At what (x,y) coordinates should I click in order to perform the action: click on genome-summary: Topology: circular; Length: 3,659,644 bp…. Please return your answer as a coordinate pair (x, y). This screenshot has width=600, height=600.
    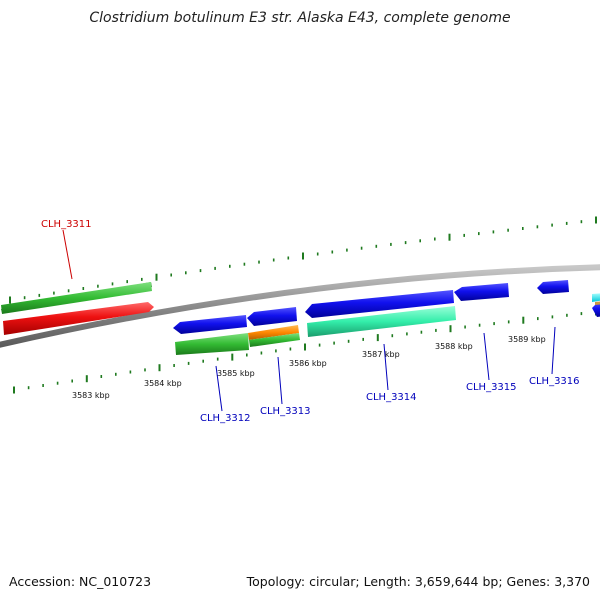
    Looking at the image, I should click on (418, 581).